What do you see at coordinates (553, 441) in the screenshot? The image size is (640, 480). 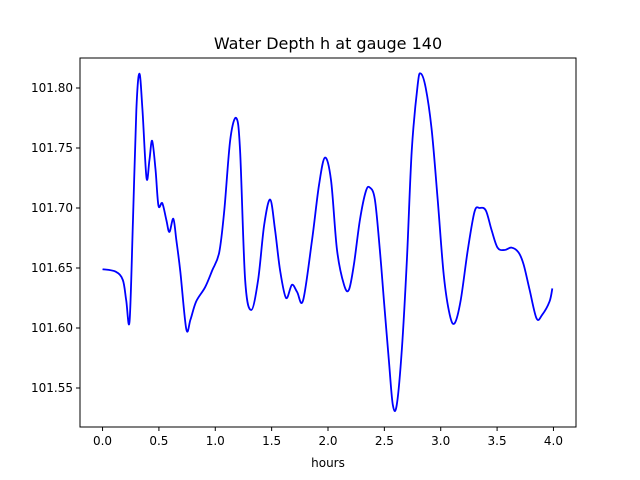 I see `x-tick-label: 4.0` at bounding box center [553, 441].